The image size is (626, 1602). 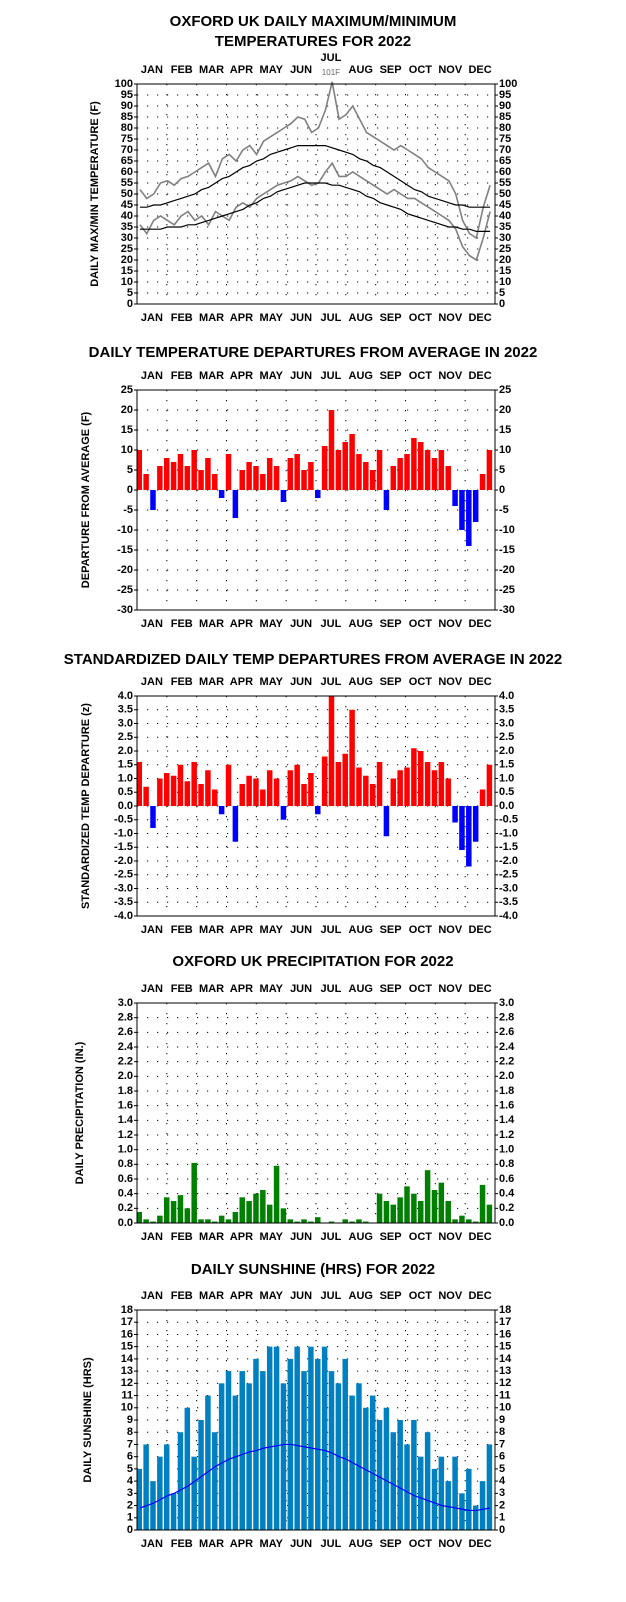 What do you see at coordinates (502, 1420) in the screenshot?
I see `y-tick-label-right: 9` at bounding box center [502, 1420].